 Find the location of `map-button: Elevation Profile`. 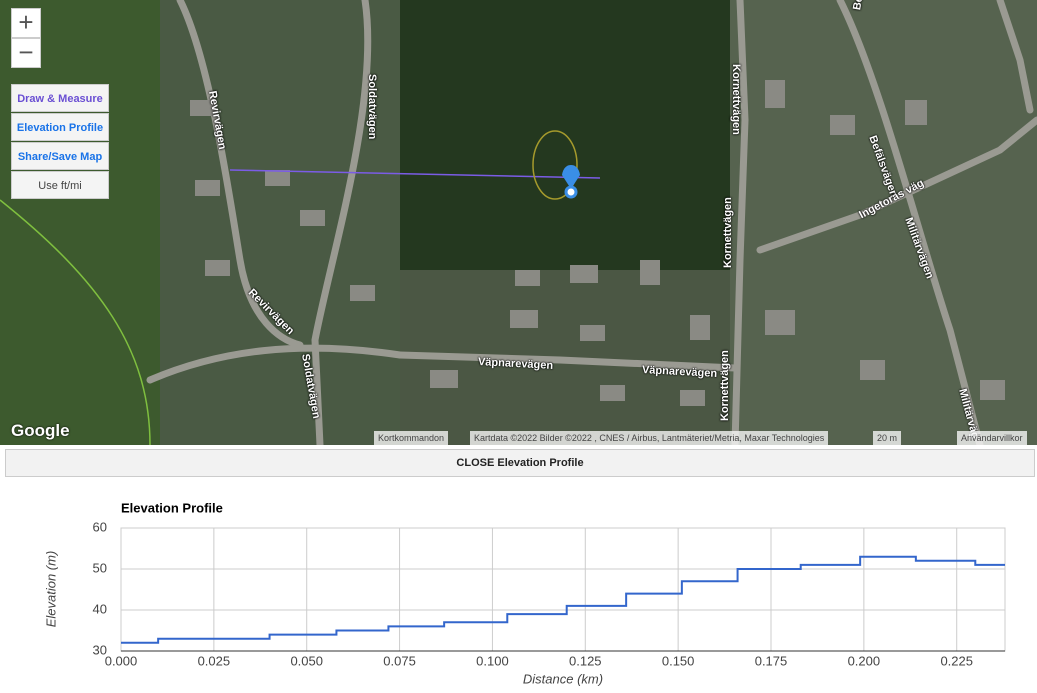

map-button: Elevation Profile is located at coordinates (60, 127).